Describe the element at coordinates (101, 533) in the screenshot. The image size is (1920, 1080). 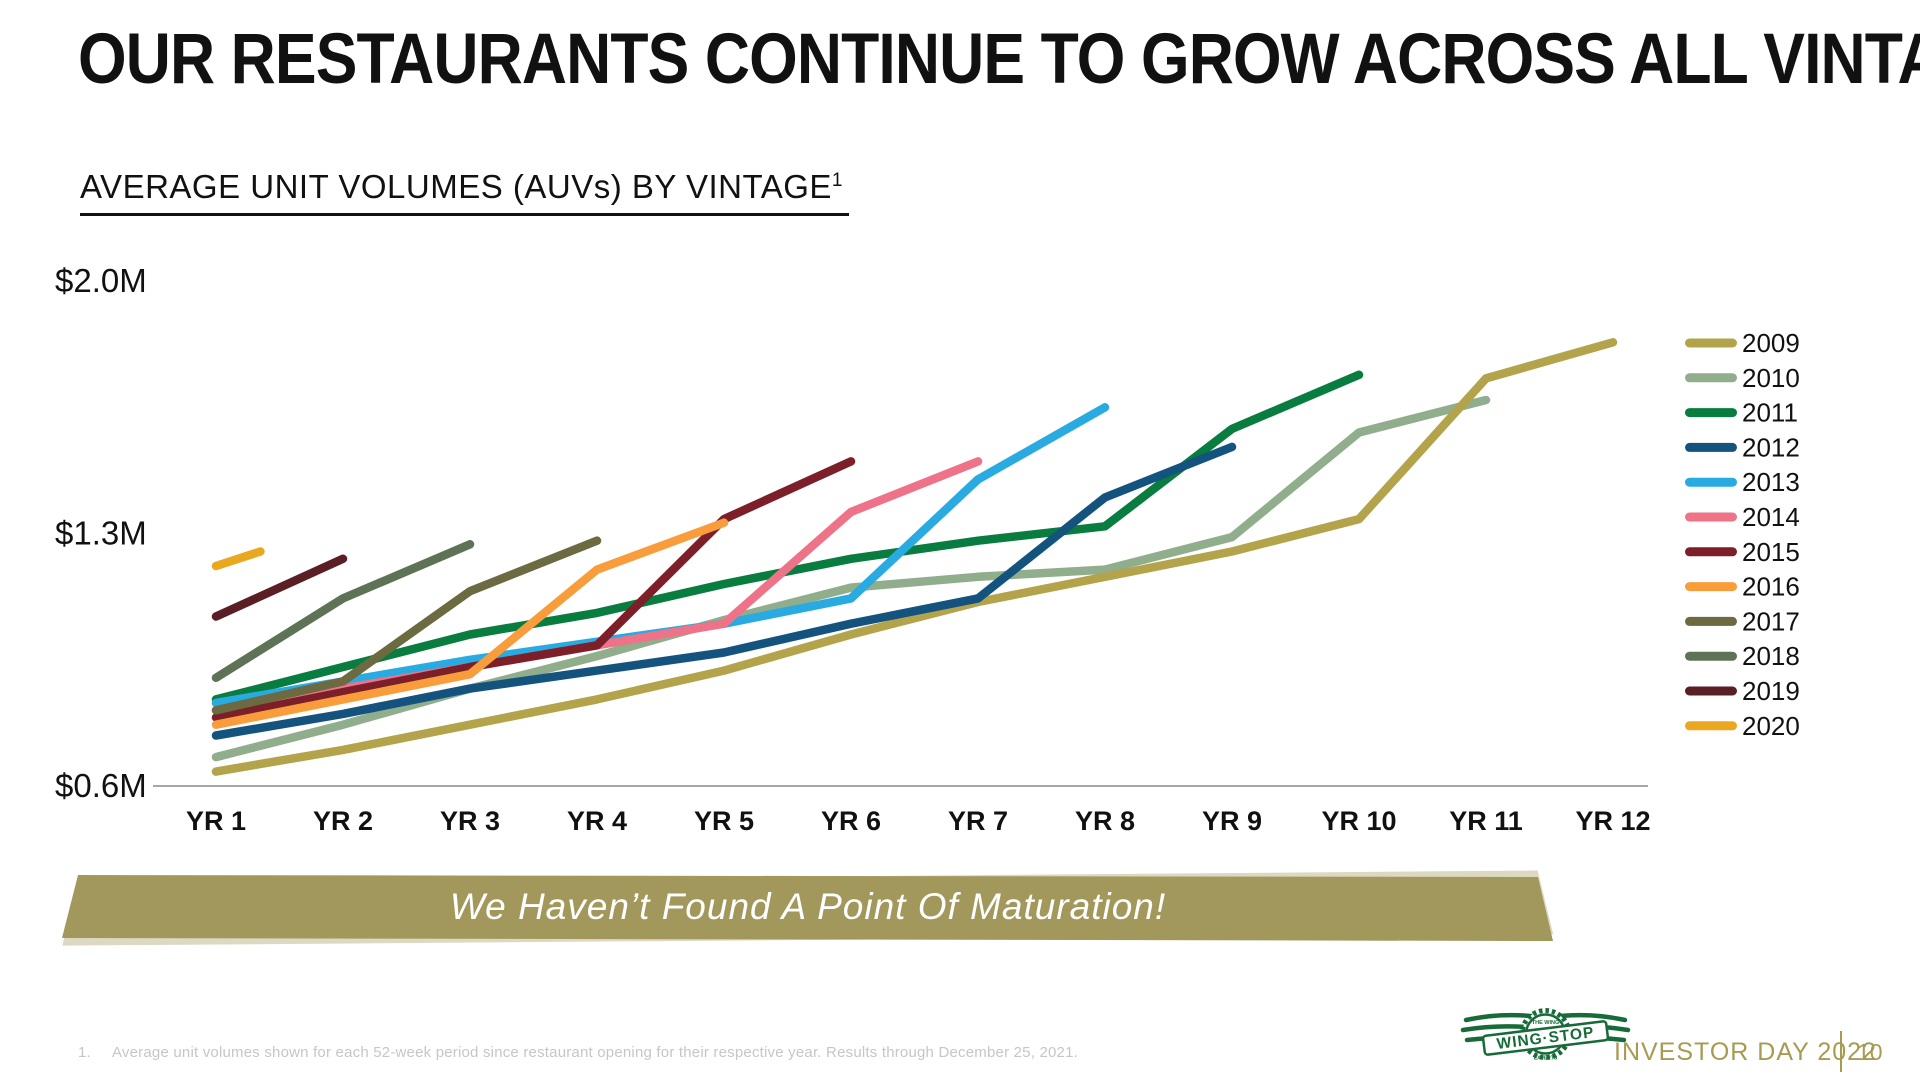
I see `y-axis-tick-label: $1.3M` at that location.